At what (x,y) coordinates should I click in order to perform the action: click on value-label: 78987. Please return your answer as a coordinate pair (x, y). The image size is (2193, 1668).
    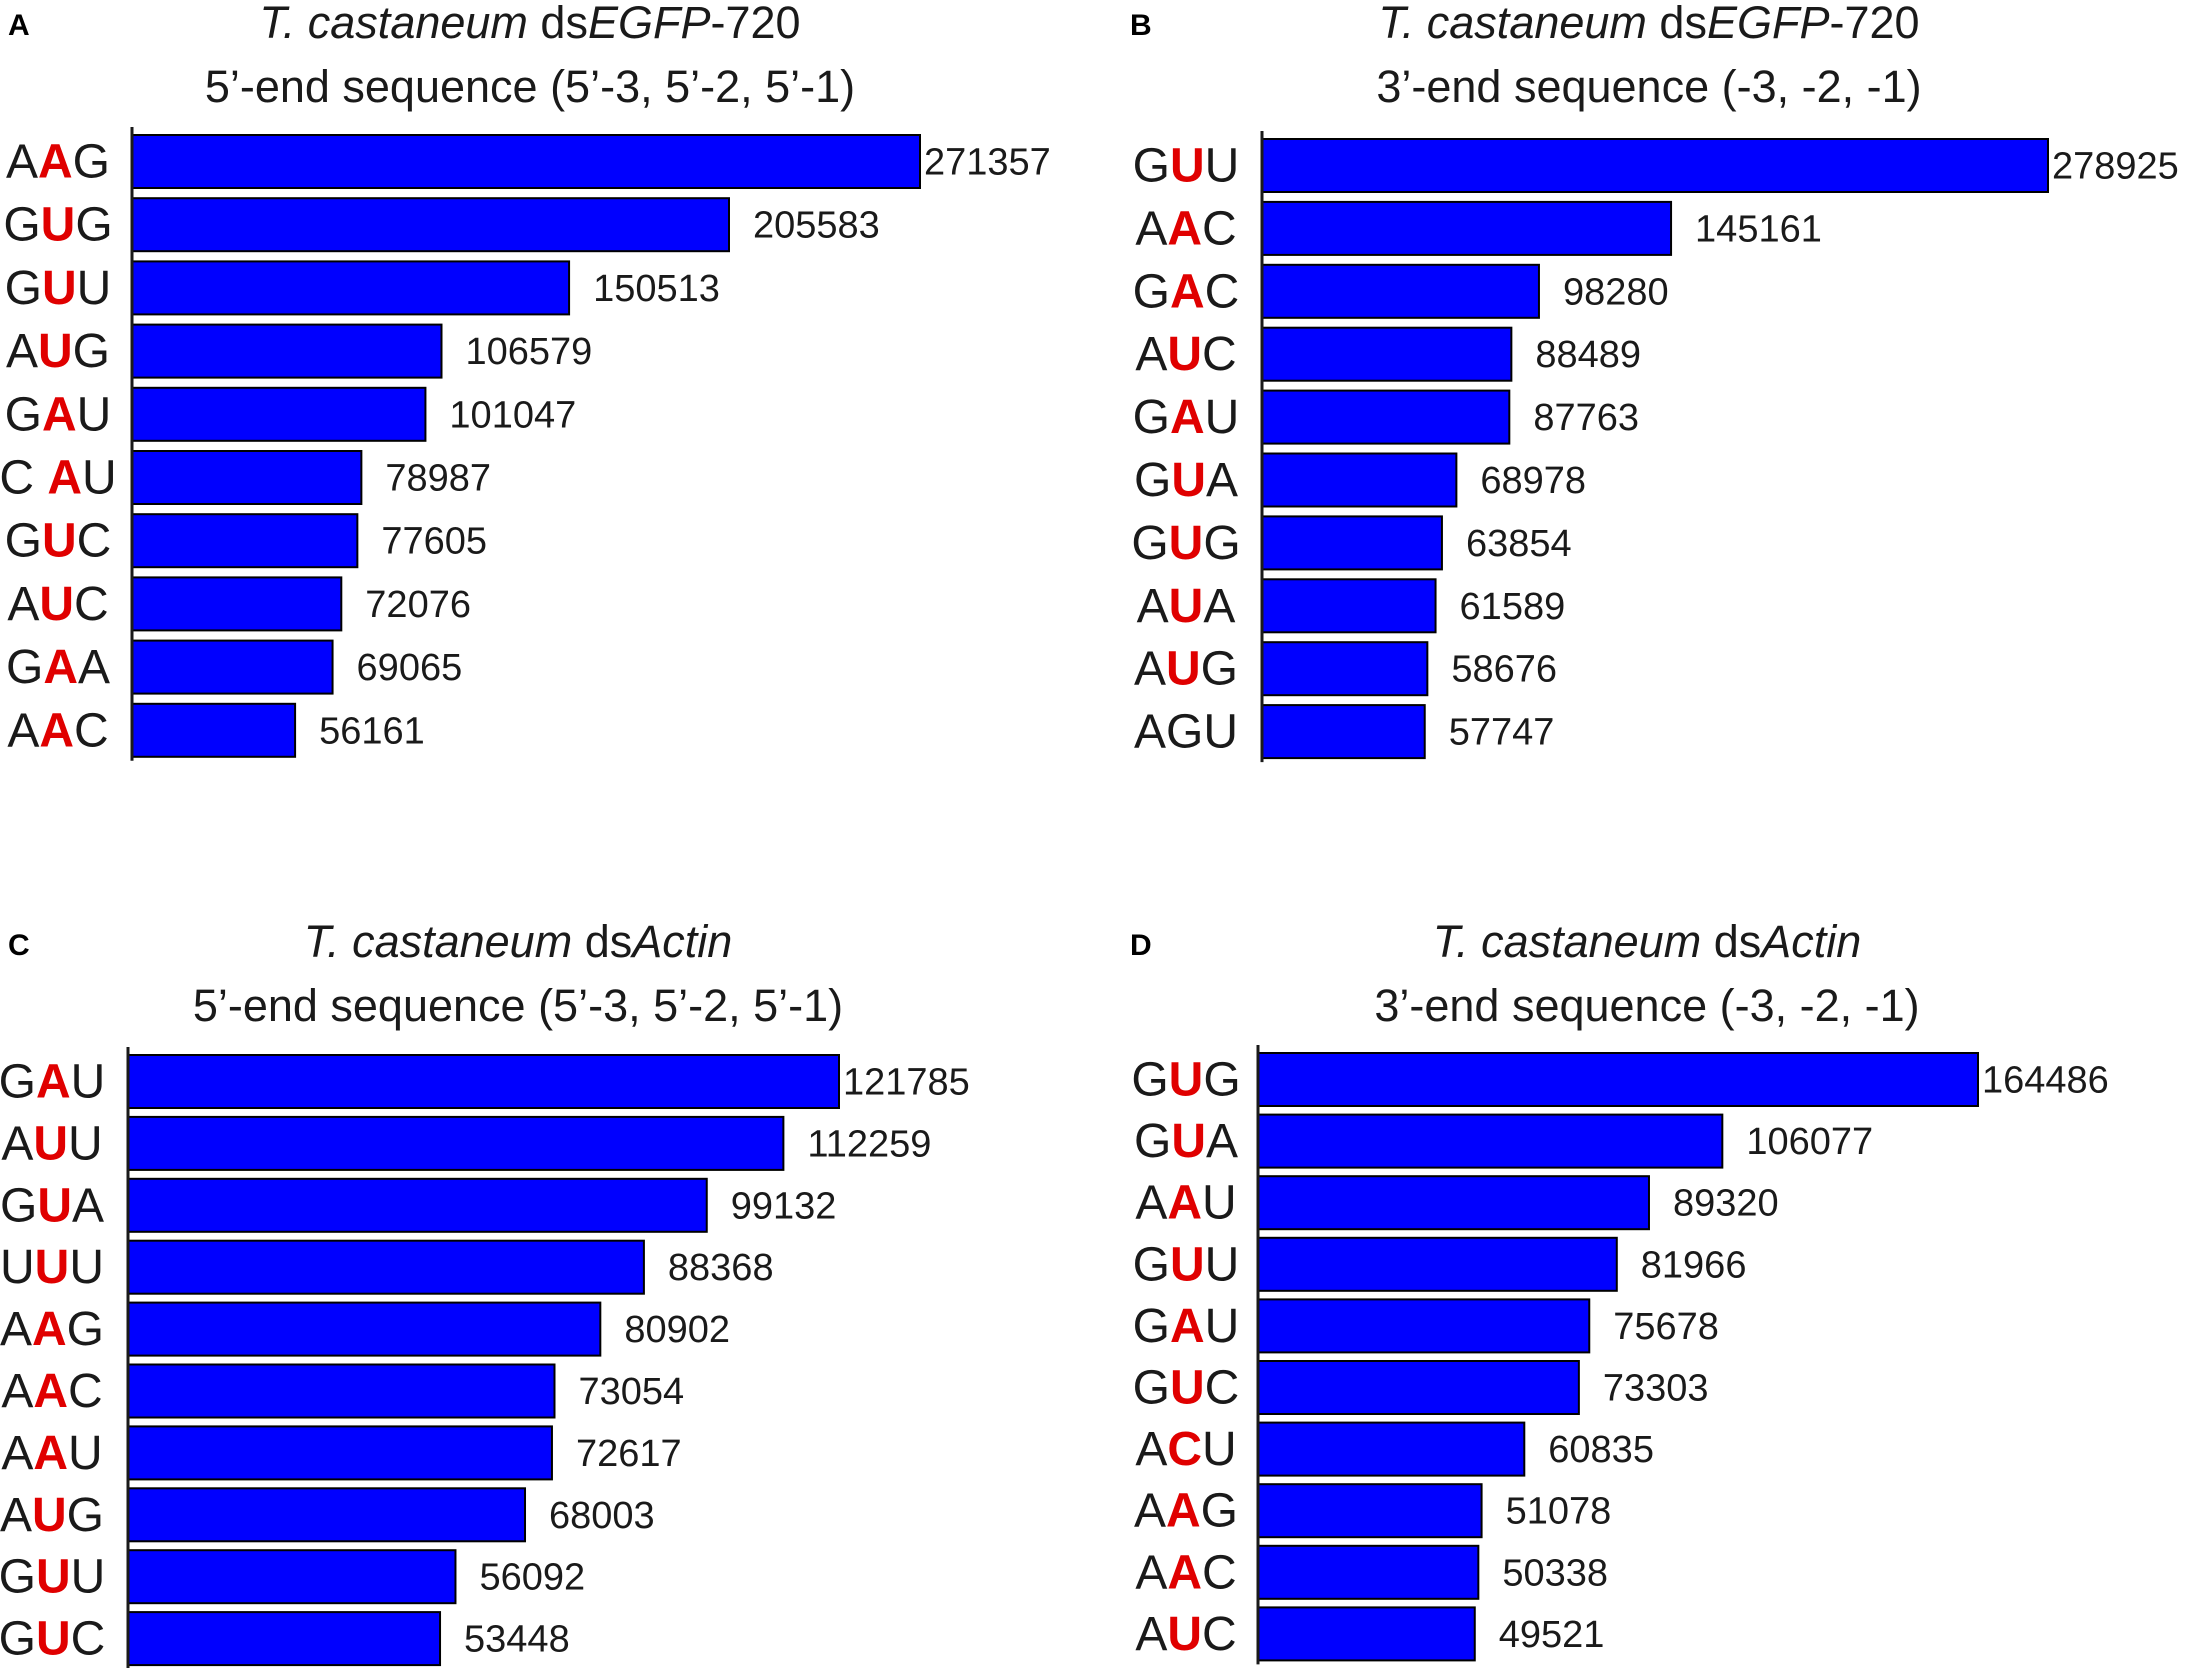
    Looking at the image, I should click on (438, 479).